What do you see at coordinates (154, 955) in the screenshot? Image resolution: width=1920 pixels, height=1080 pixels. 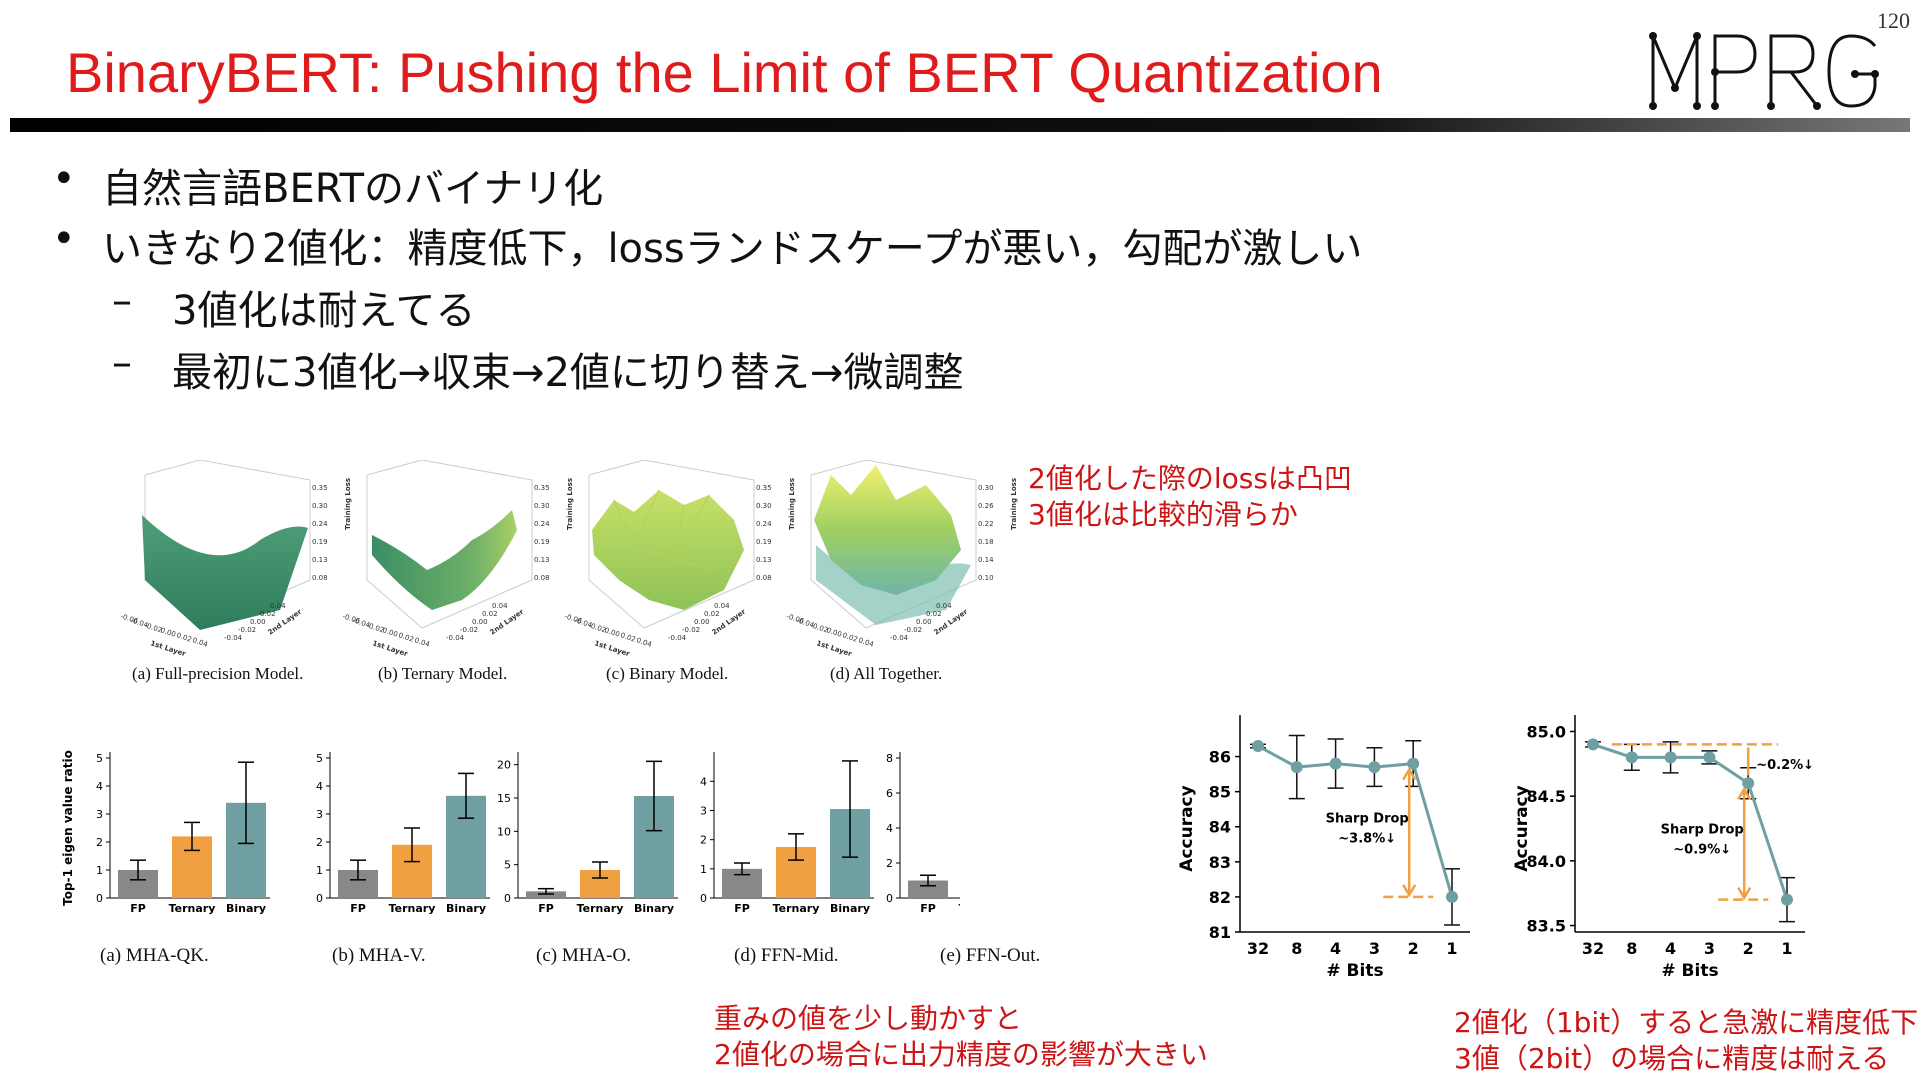 I see `eigen-caption-qk: (a) MHA-QK.` at bounding box center [154, 955].